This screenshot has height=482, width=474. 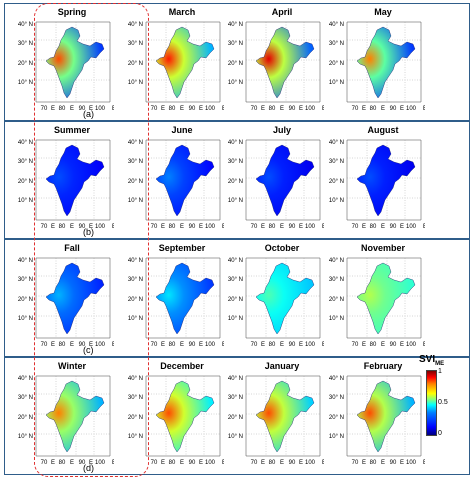 I want to click on map-title: June, so click(x=182, y=130).